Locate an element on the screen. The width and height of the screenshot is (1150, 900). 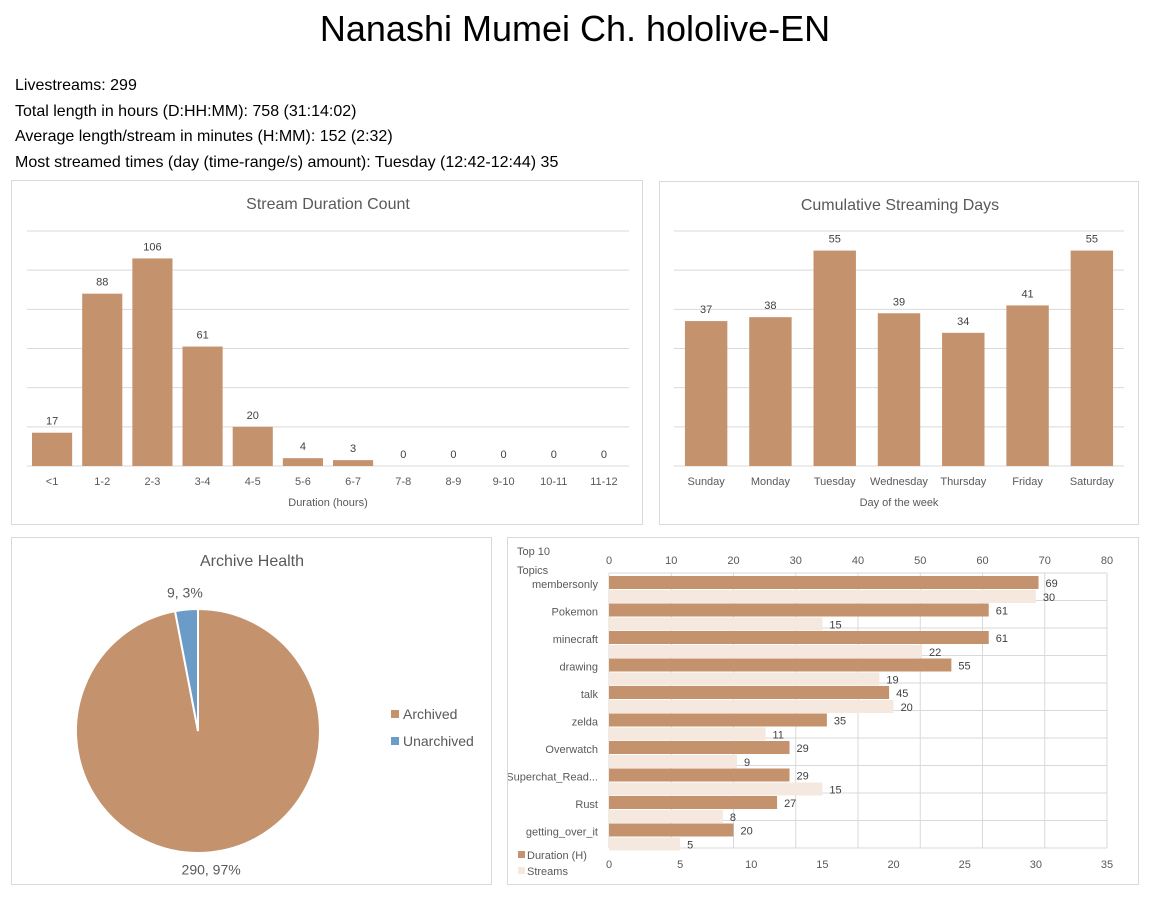
bottom-axis-tick: 10 is located at coordinates (751, 865).